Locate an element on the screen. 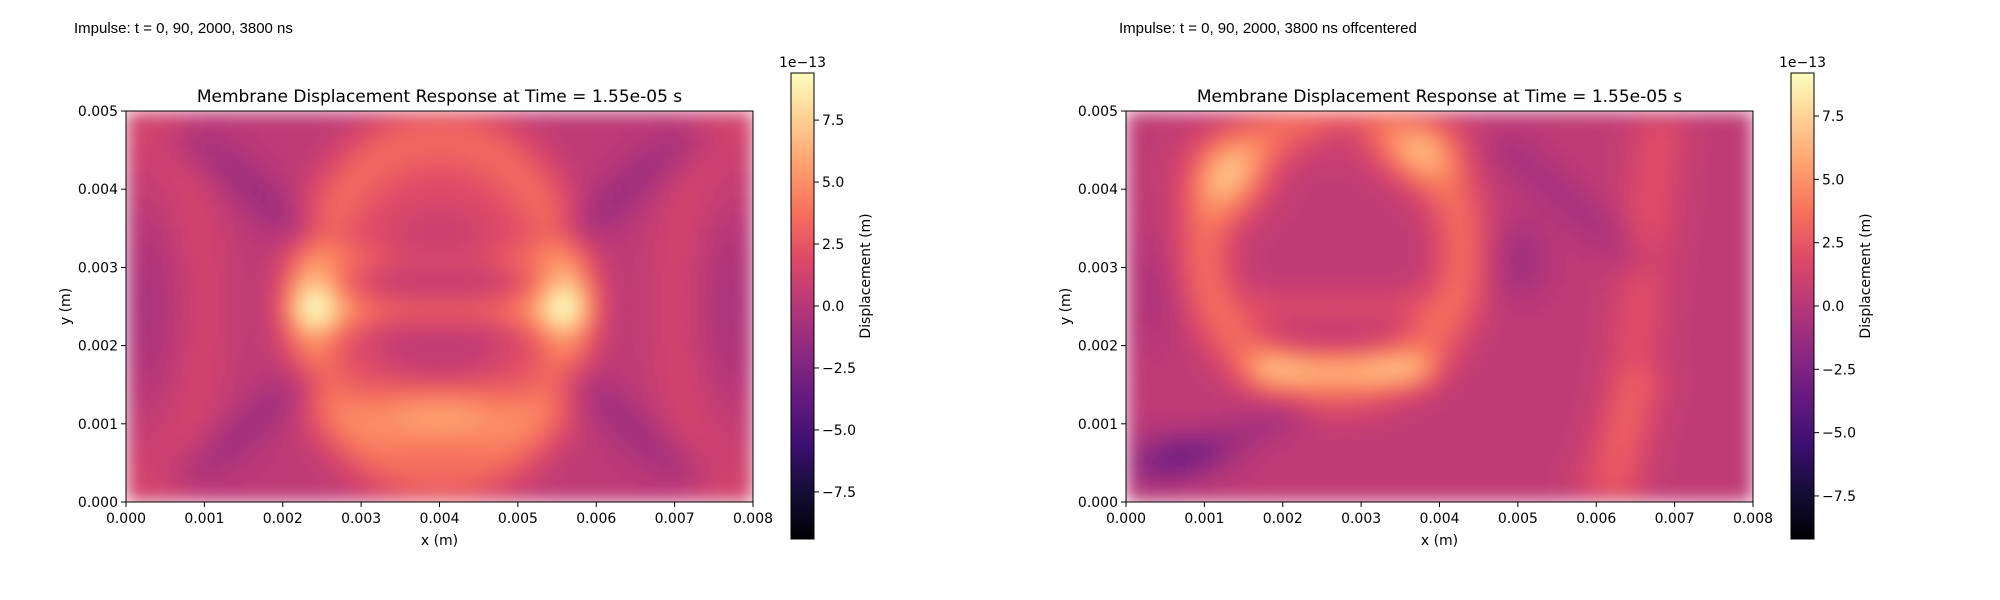 This screenshot has width=2000, height=600. colorbar is located at coordinates (802, 306).